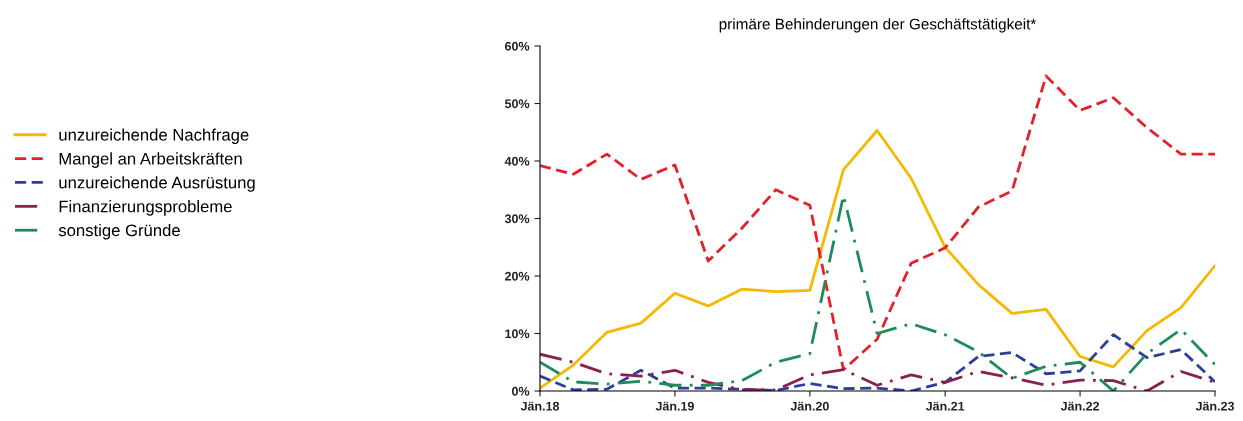 Image resolution: width=1243 pixels, height=421 pixels. I want to click on legend-label: Mangel an Arbeitskräften, so click(150, 160).